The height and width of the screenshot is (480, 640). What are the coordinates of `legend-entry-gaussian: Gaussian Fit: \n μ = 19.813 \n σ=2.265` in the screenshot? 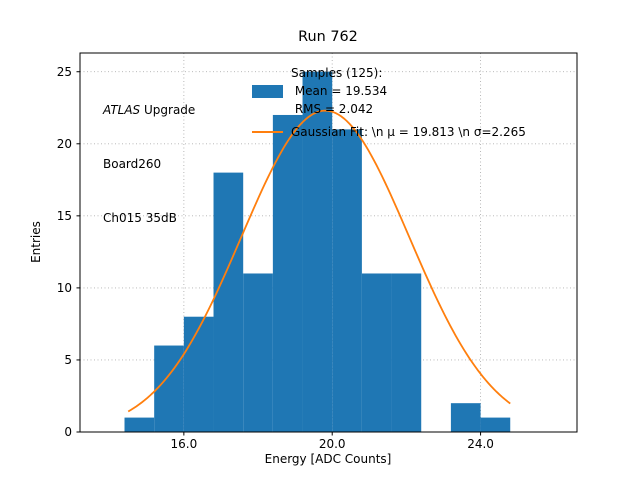 It's located at (389, 132).